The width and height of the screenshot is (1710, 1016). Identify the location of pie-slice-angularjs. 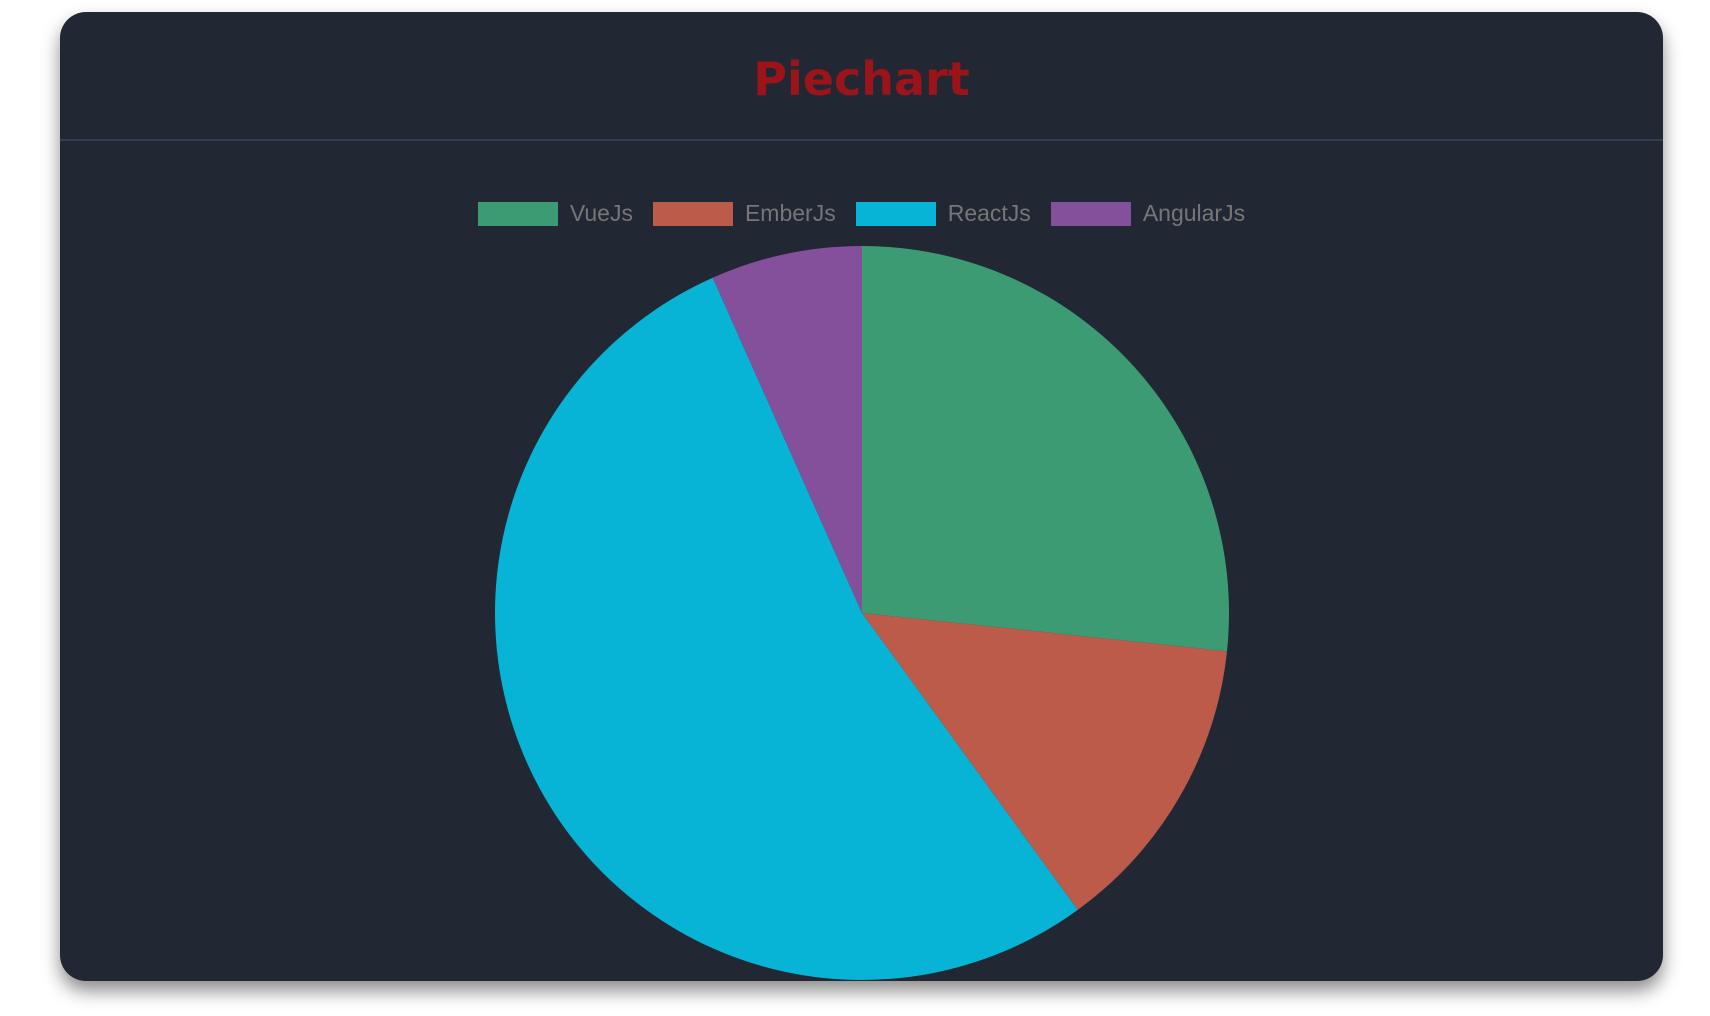
(787, 429).